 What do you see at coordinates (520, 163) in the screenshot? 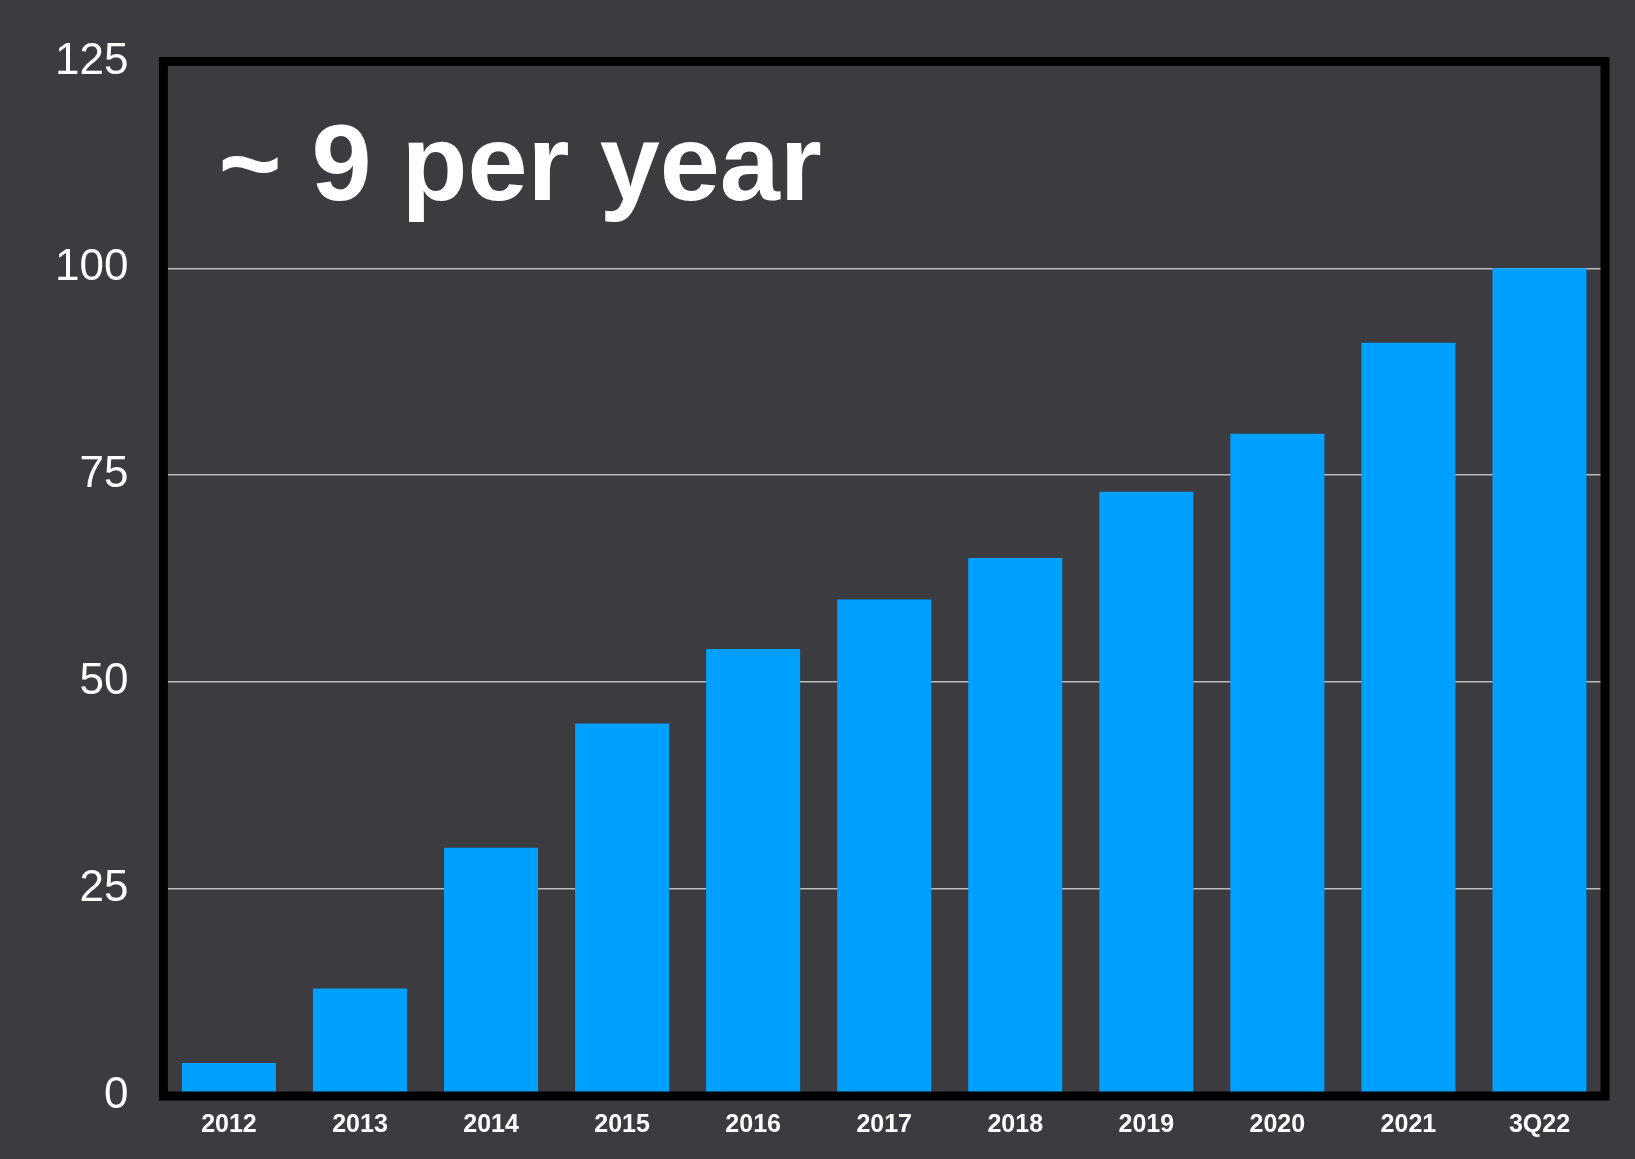
I see `annotation: ~ 9 per year` at bounding box center [520, 163].